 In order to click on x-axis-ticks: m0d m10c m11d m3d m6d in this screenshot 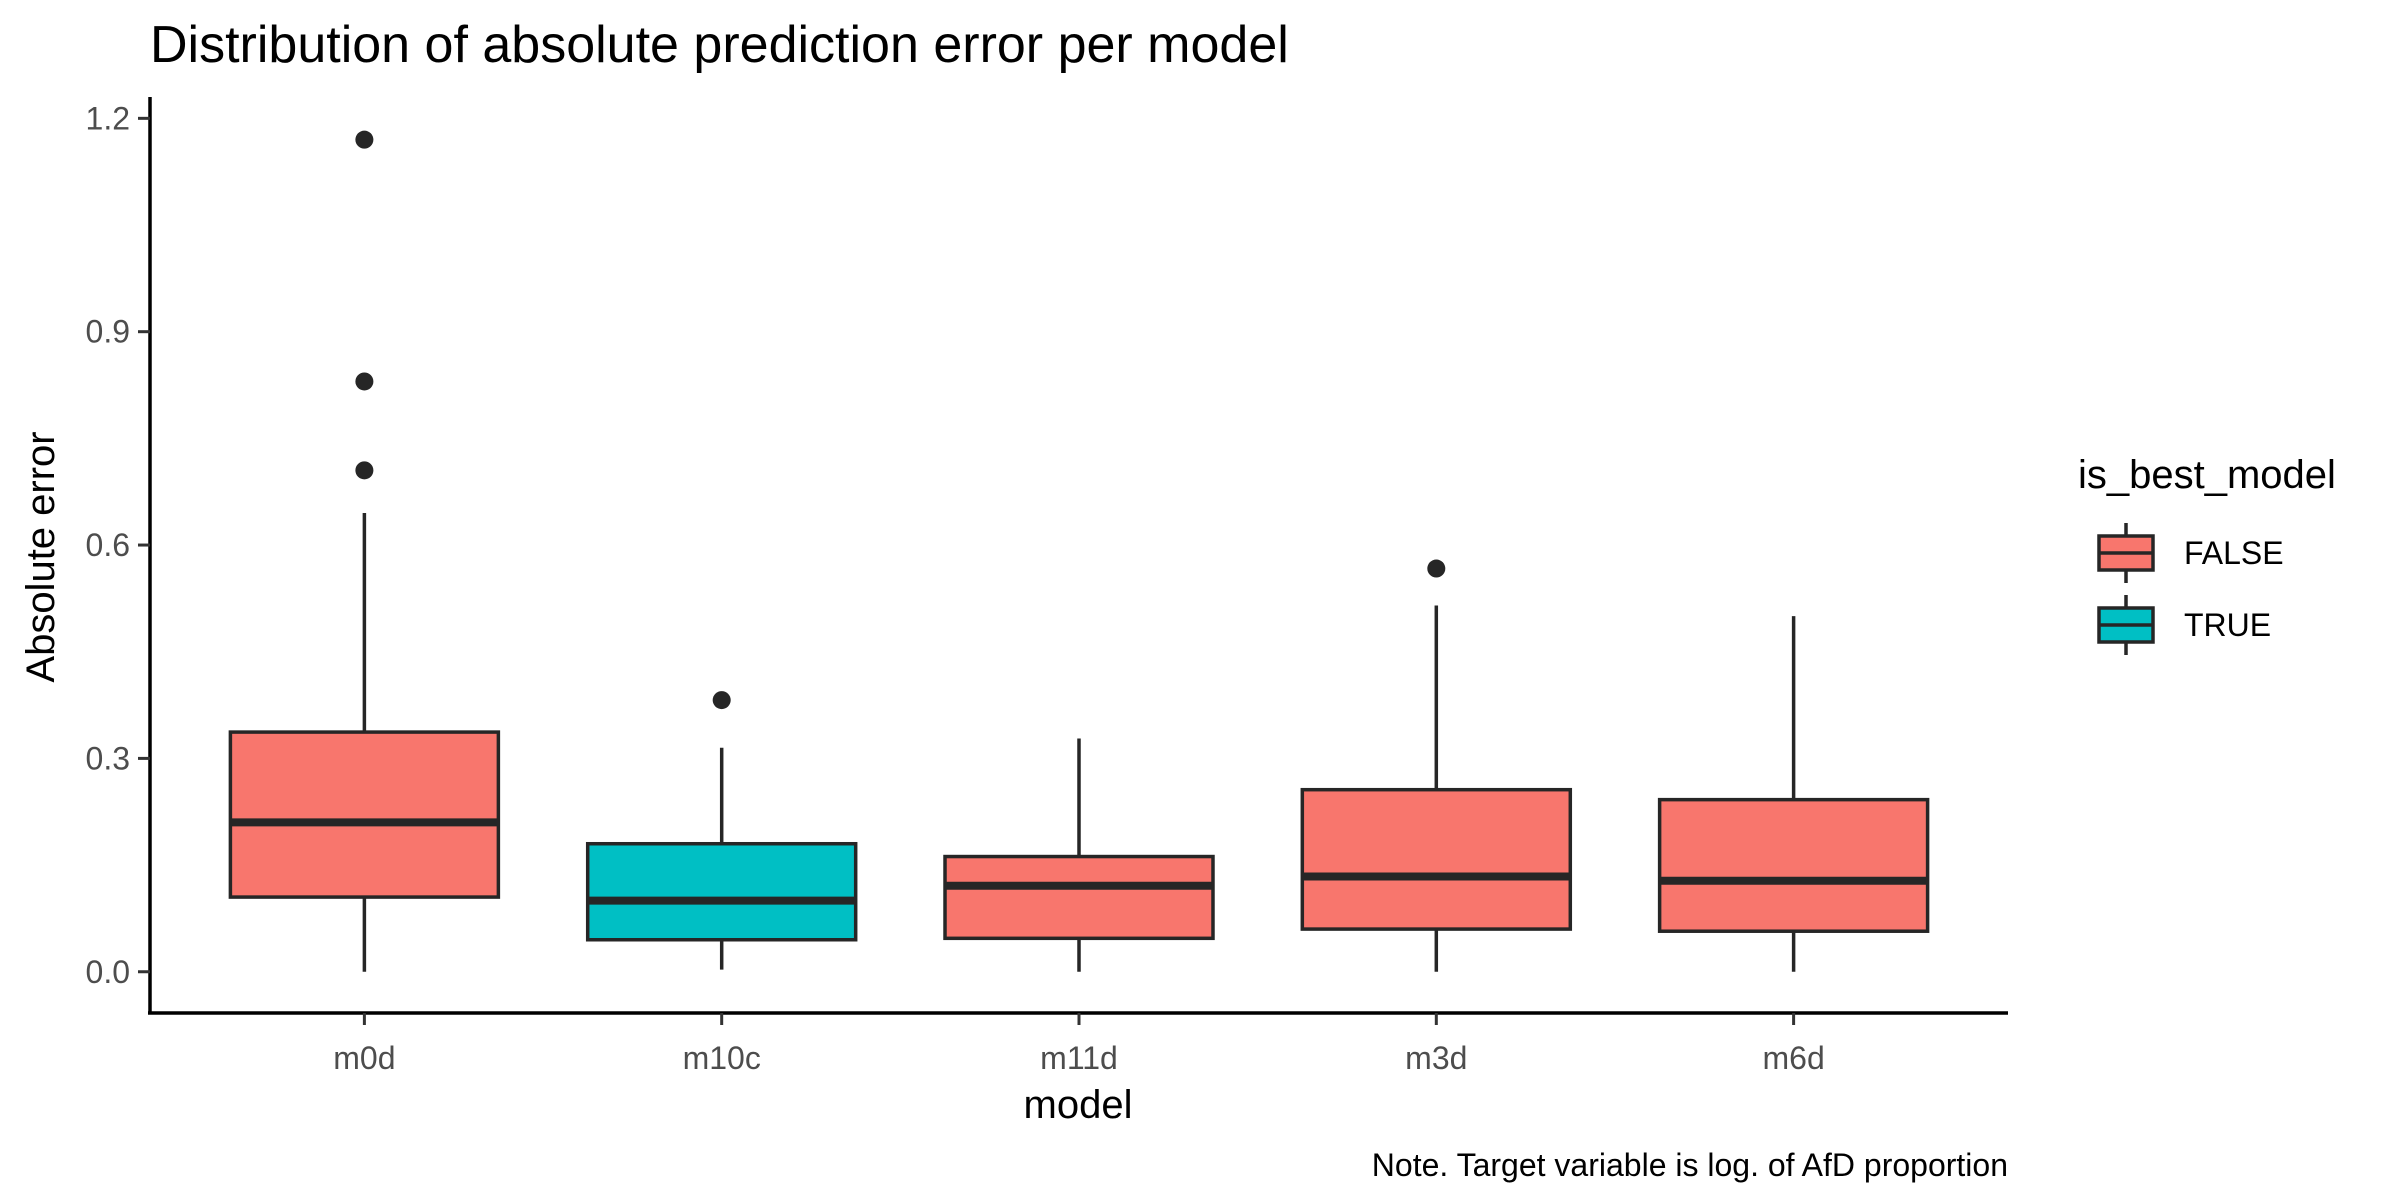, I will do `click(1079, 1044)`.